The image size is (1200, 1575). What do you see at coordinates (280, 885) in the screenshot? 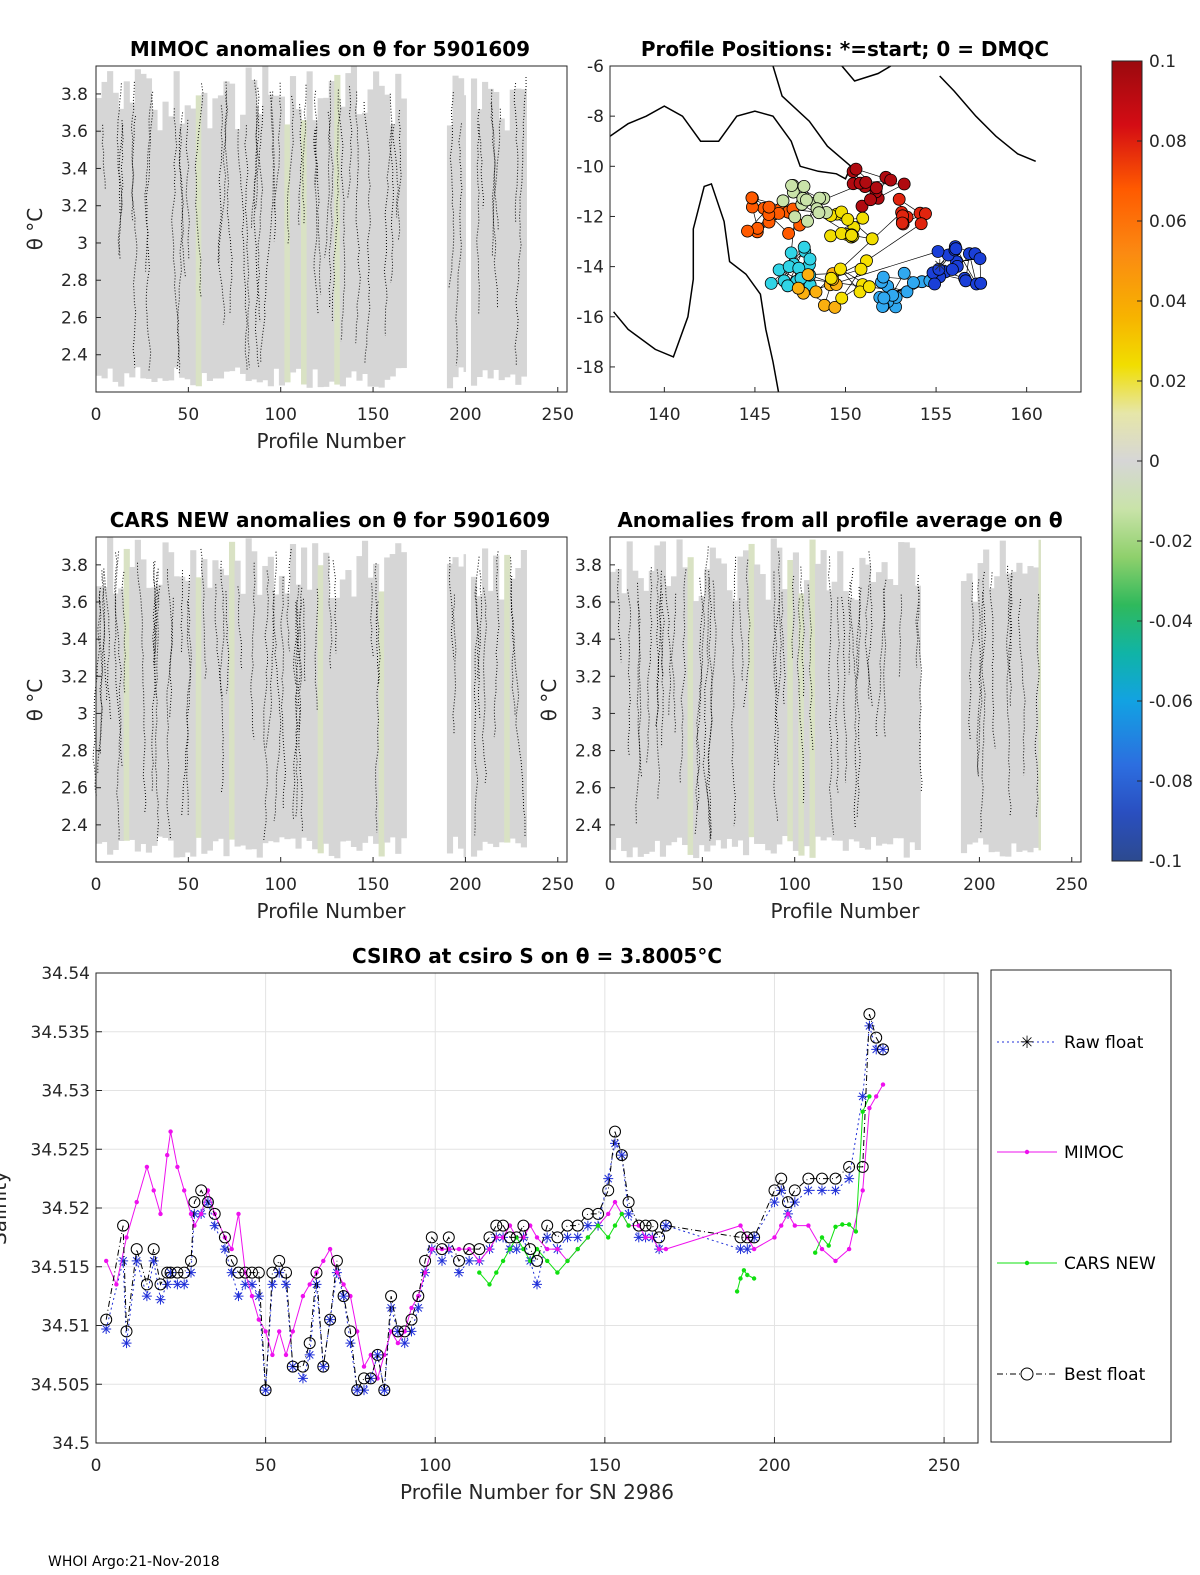
I see `cars-xtick-label: 100` at bounding box center [280, 885].